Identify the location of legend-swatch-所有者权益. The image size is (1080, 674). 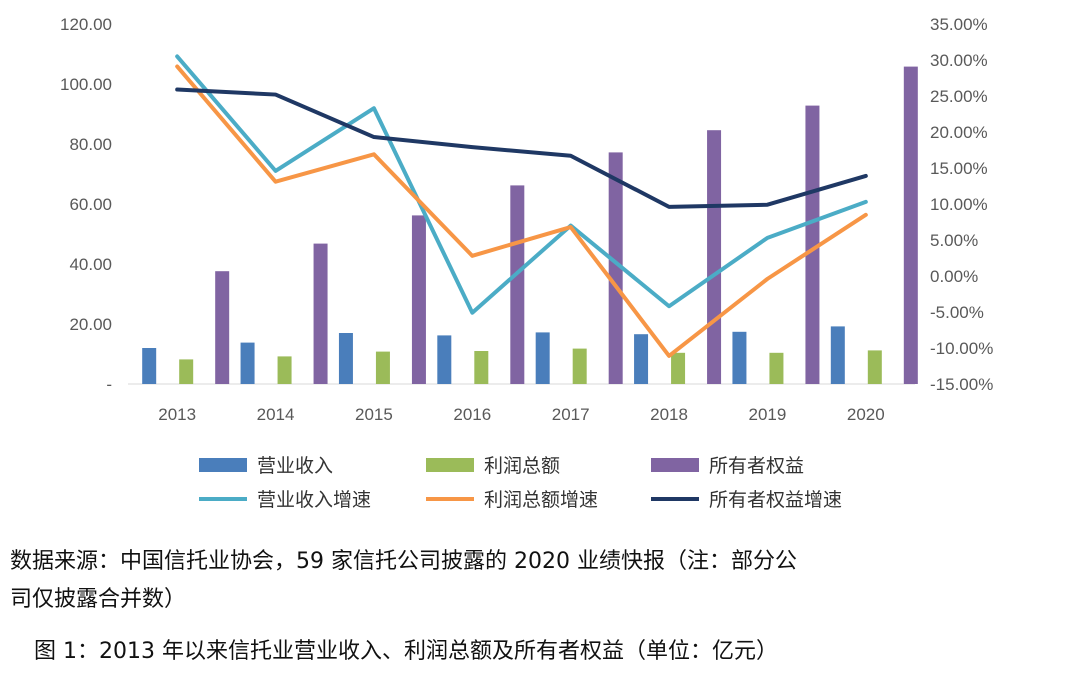
(675, 465).